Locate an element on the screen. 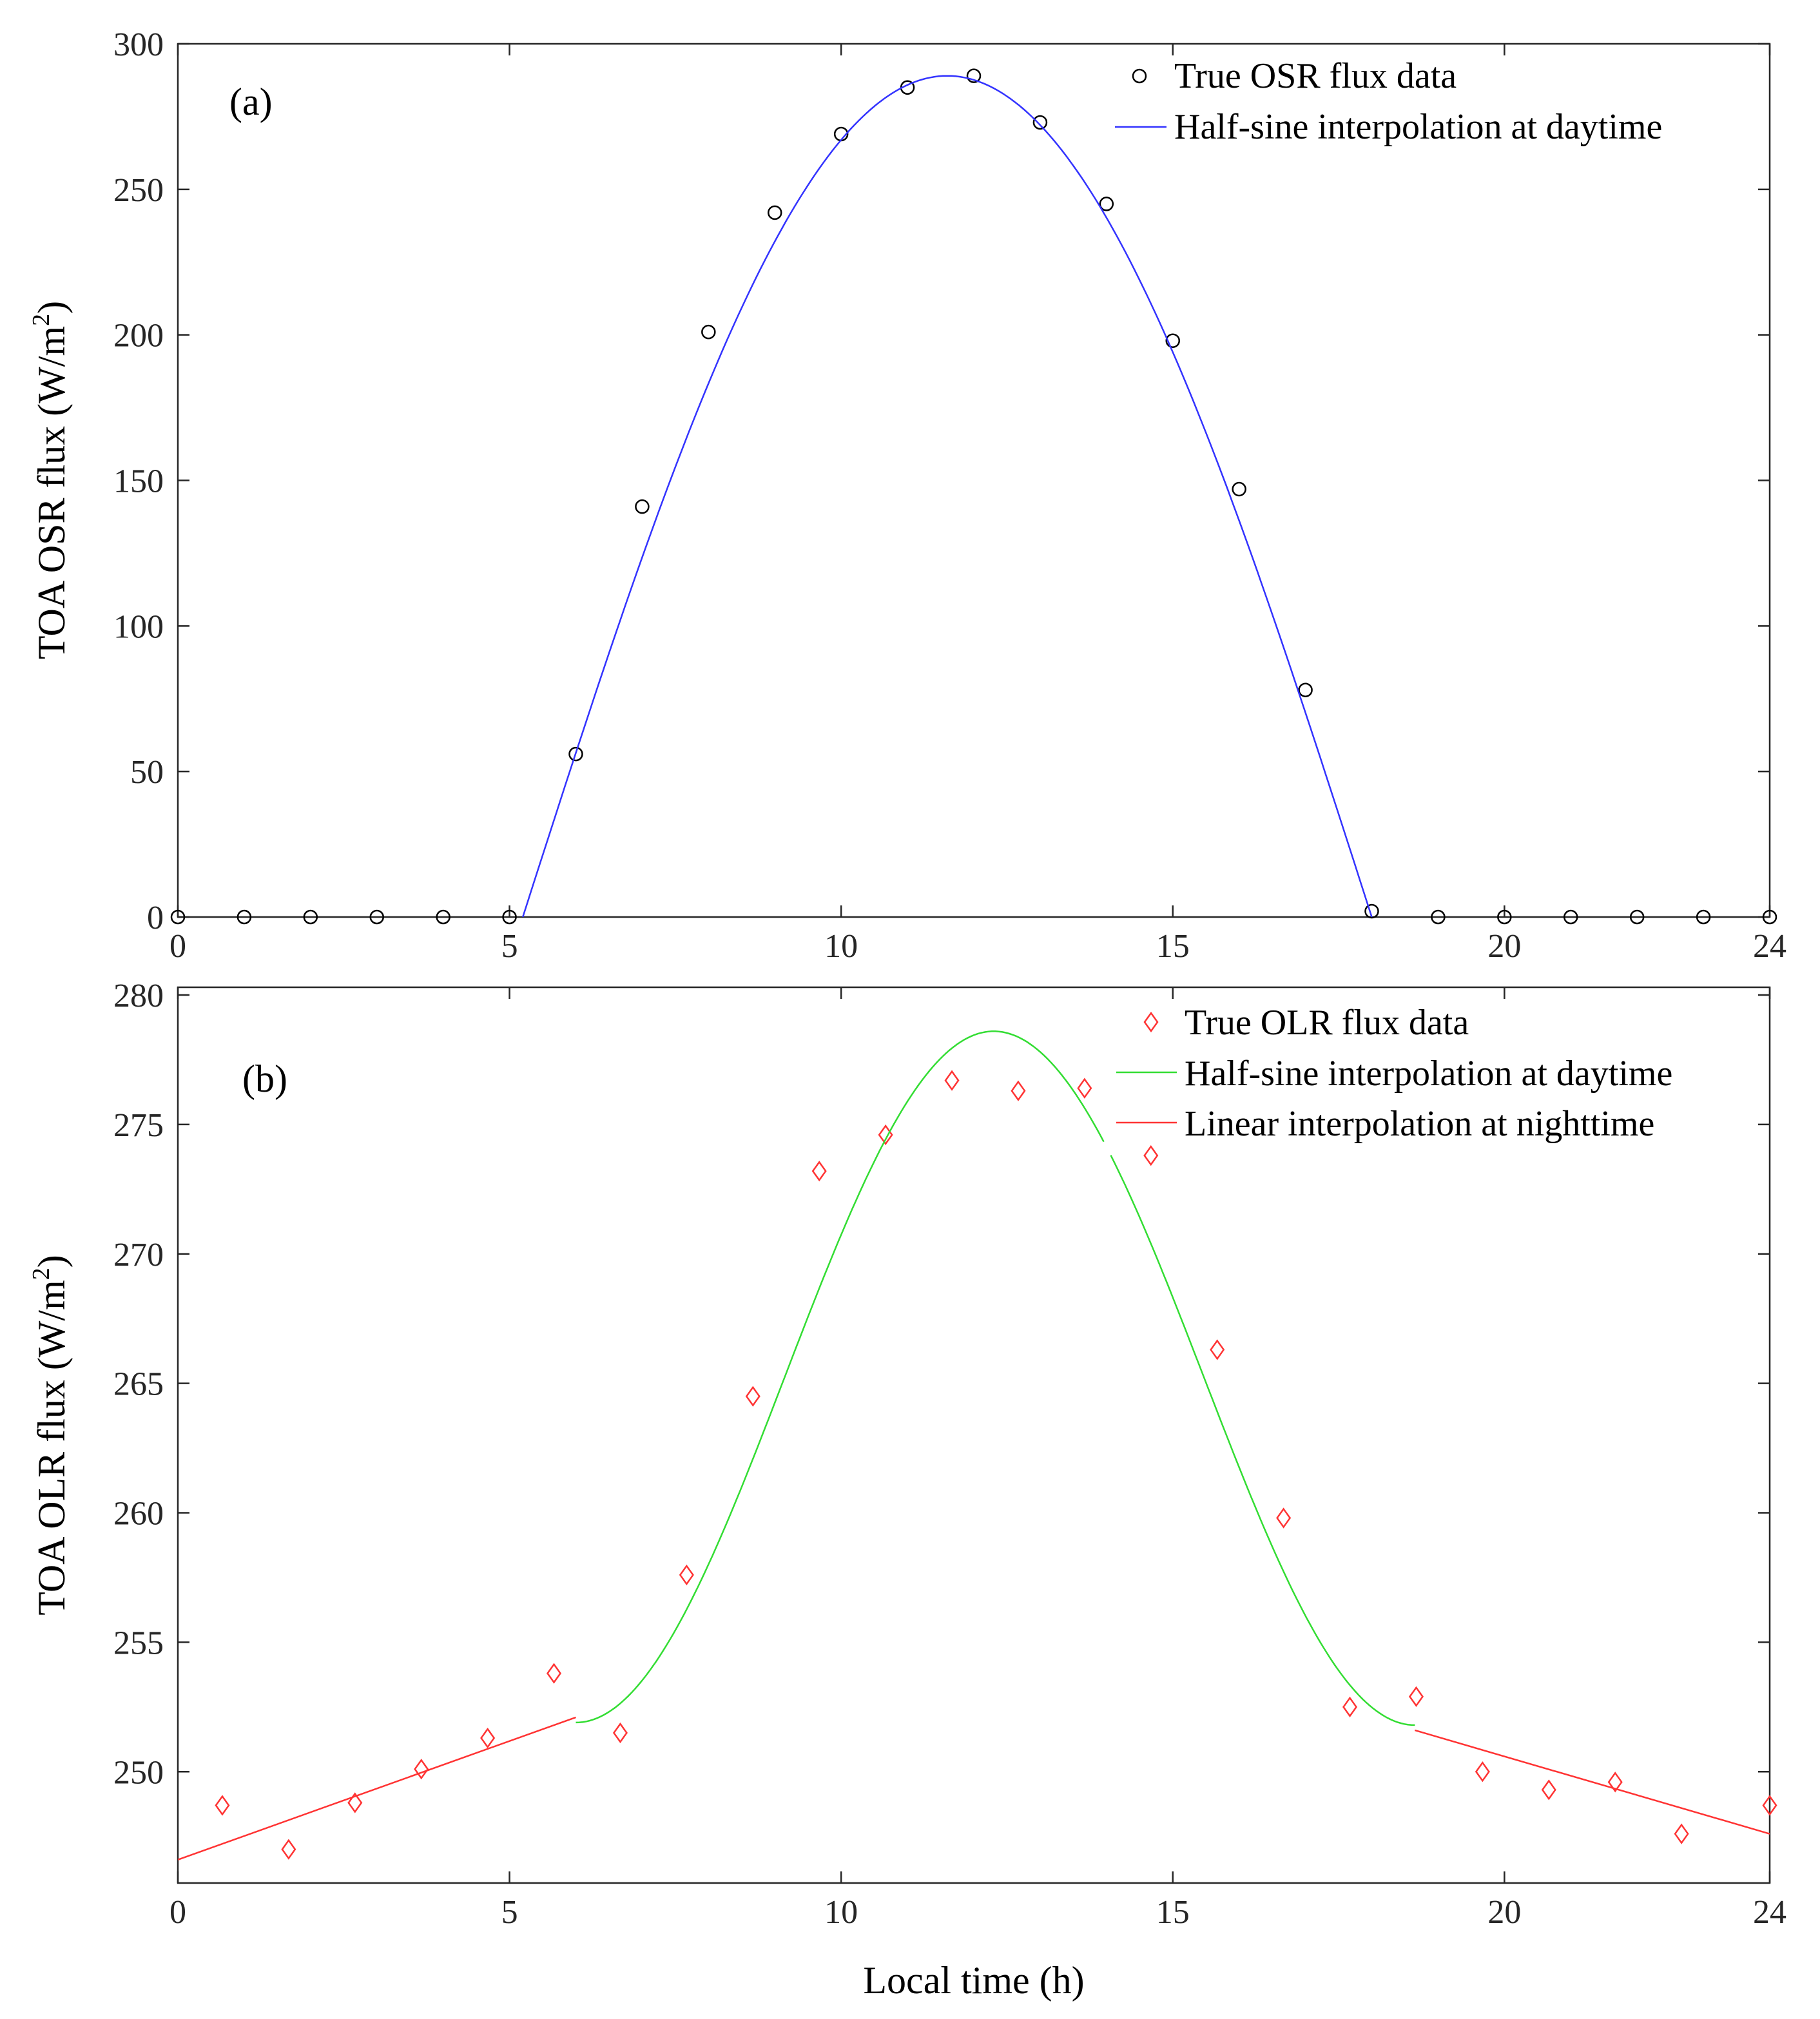 This screenshot has height=2019, width=1820. x-tick-label-b: 0 is located at coordinates (177, 1913).